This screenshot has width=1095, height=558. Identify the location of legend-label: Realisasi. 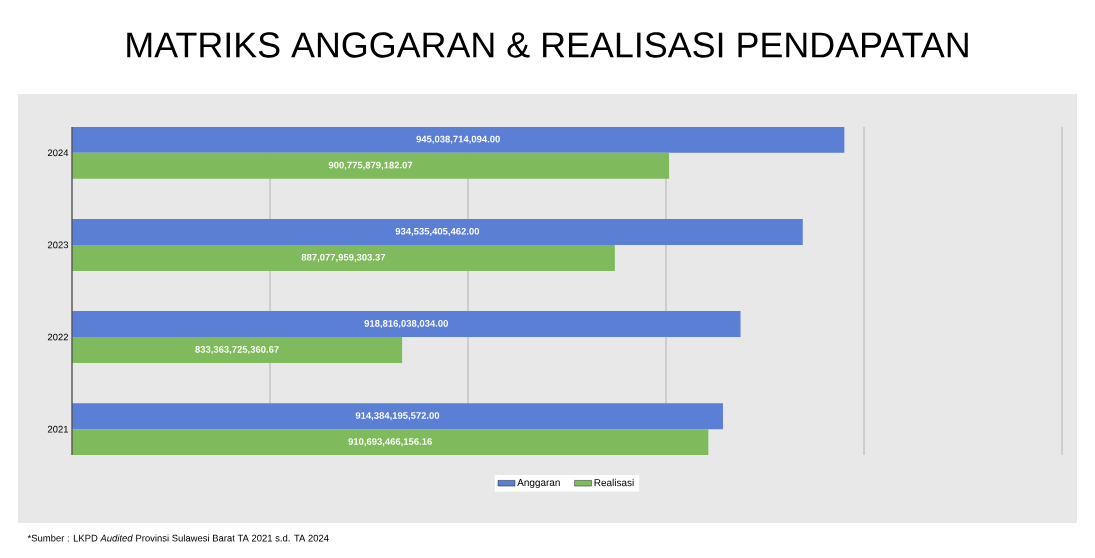
(614, 482).